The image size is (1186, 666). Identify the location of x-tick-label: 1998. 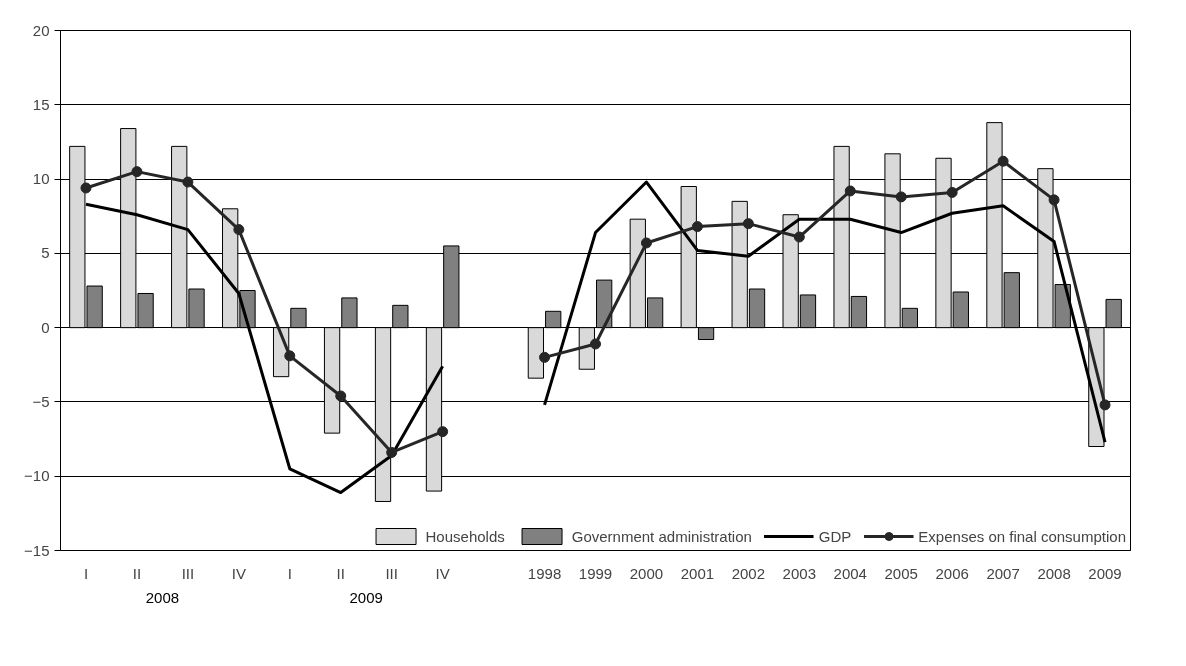
(544, 573).